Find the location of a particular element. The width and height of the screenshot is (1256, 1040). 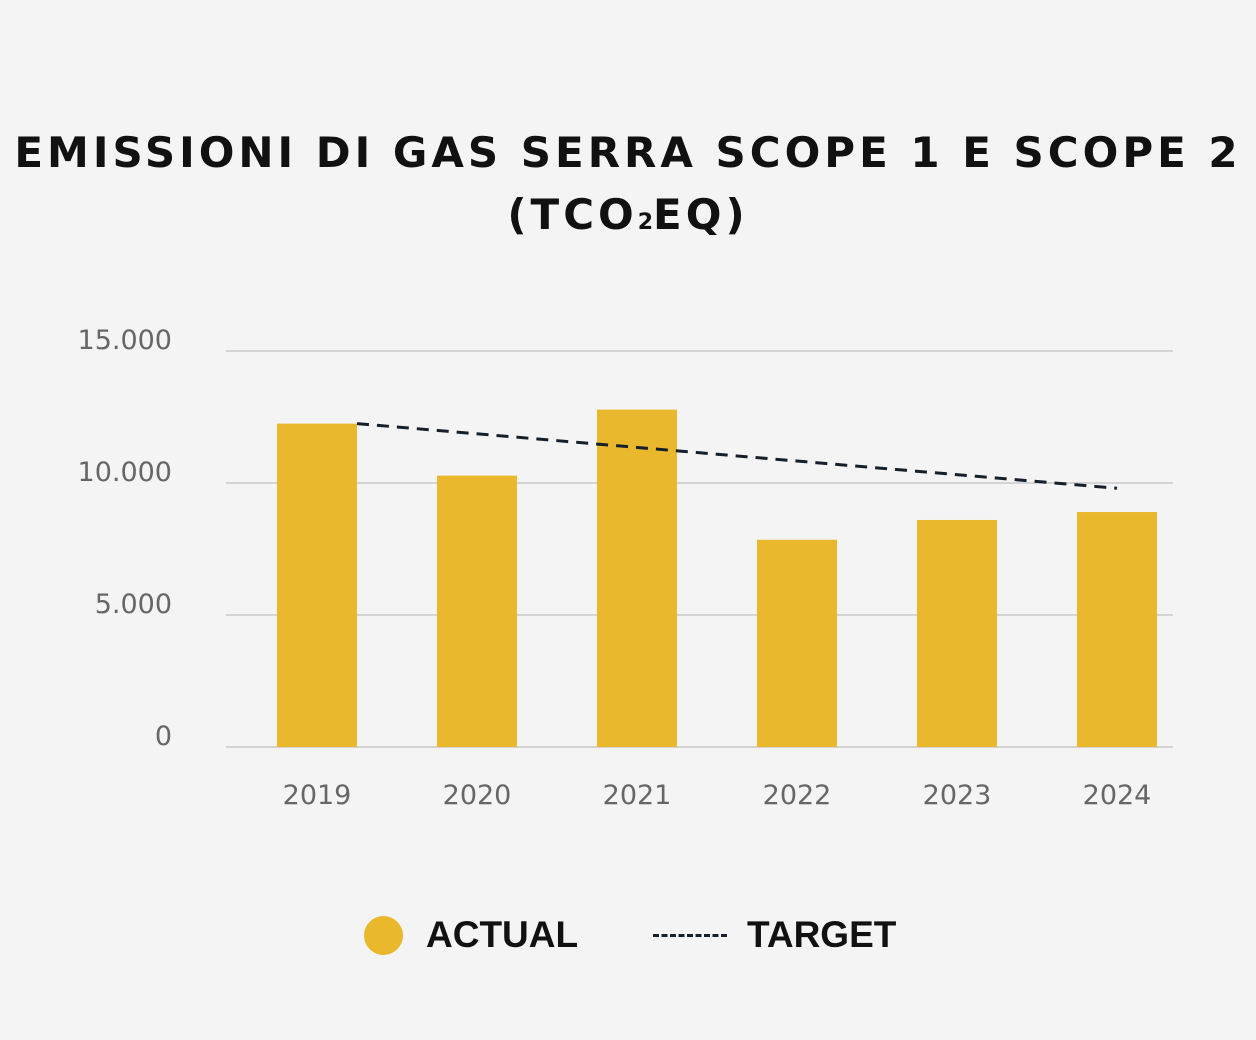

title-unit-subscript: 2 is located at coordinates (645, 222).